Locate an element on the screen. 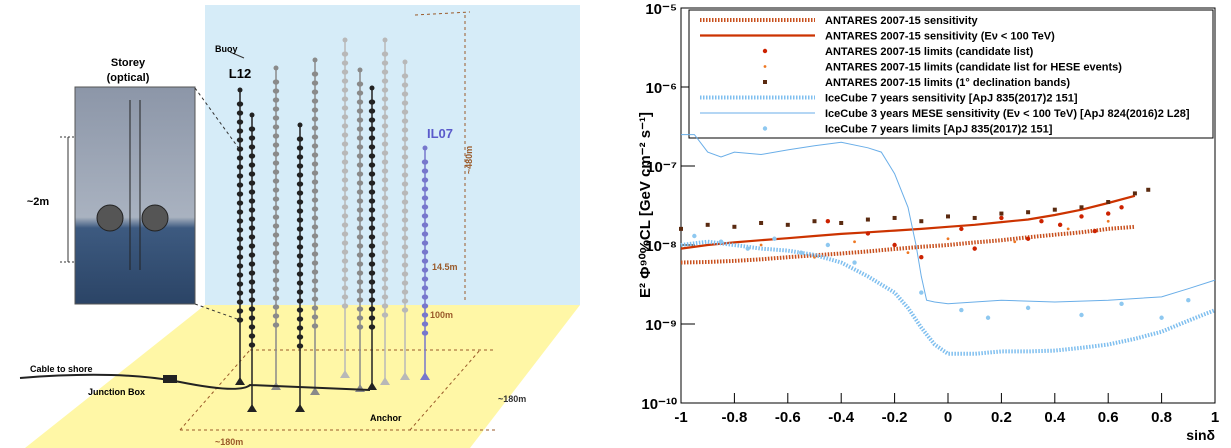  x-tick-label: -0.6 is located at coordinates (788, 417).